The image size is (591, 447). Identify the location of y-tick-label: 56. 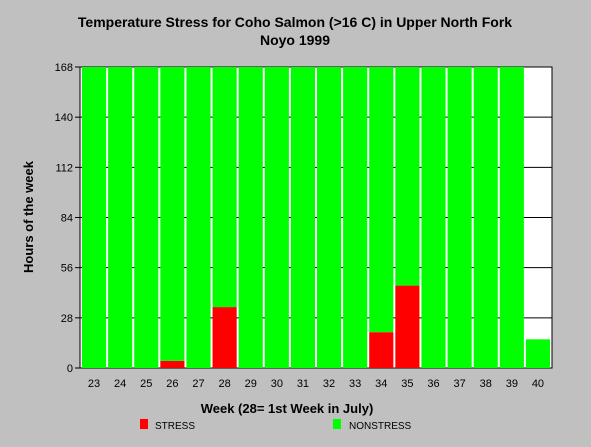
(67, 269).